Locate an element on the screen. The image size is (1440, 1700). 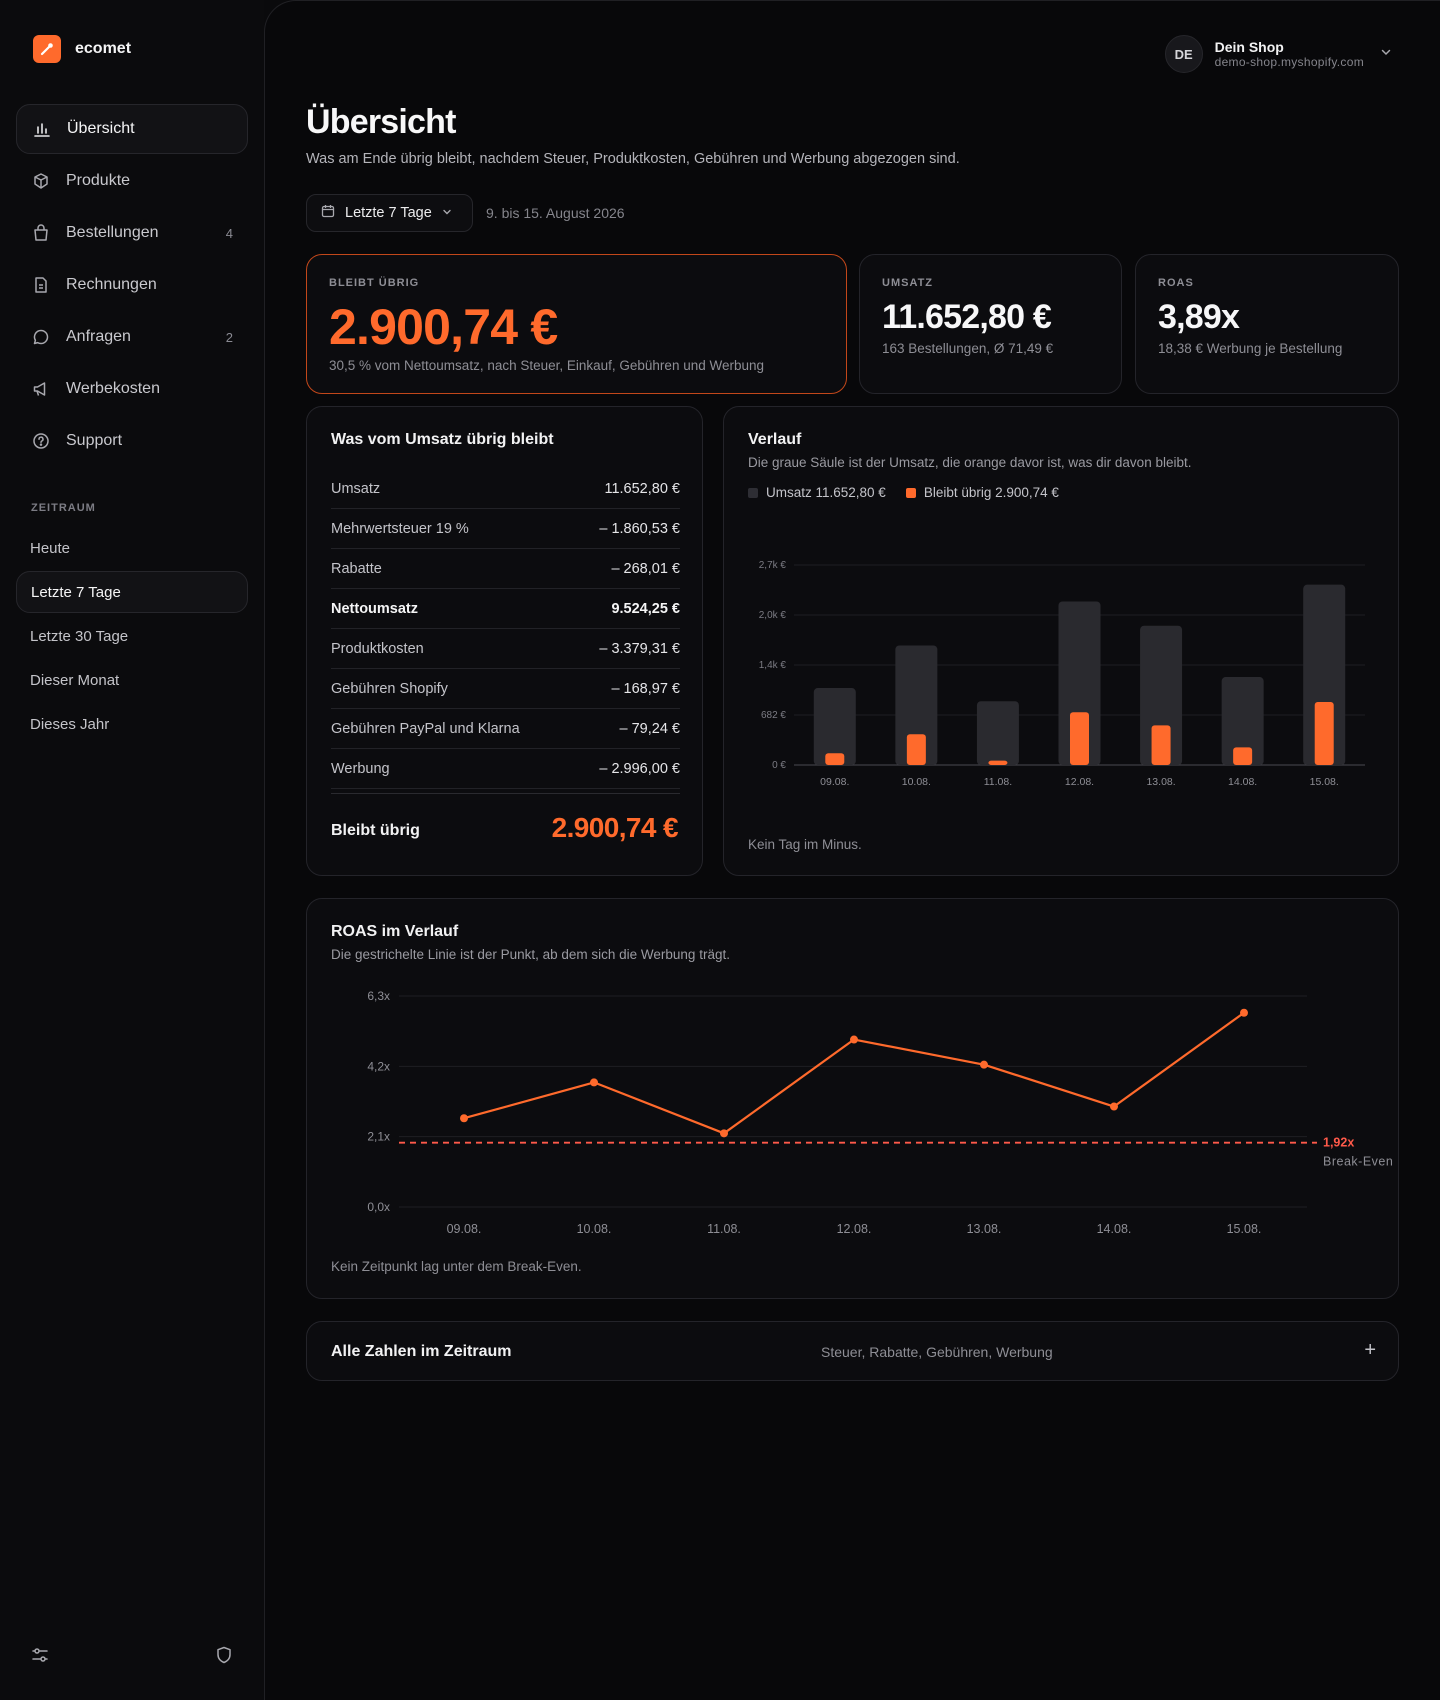
breakdown-title: Was vom Umsatz übrig bleibt is located at coordinates (442, 439).